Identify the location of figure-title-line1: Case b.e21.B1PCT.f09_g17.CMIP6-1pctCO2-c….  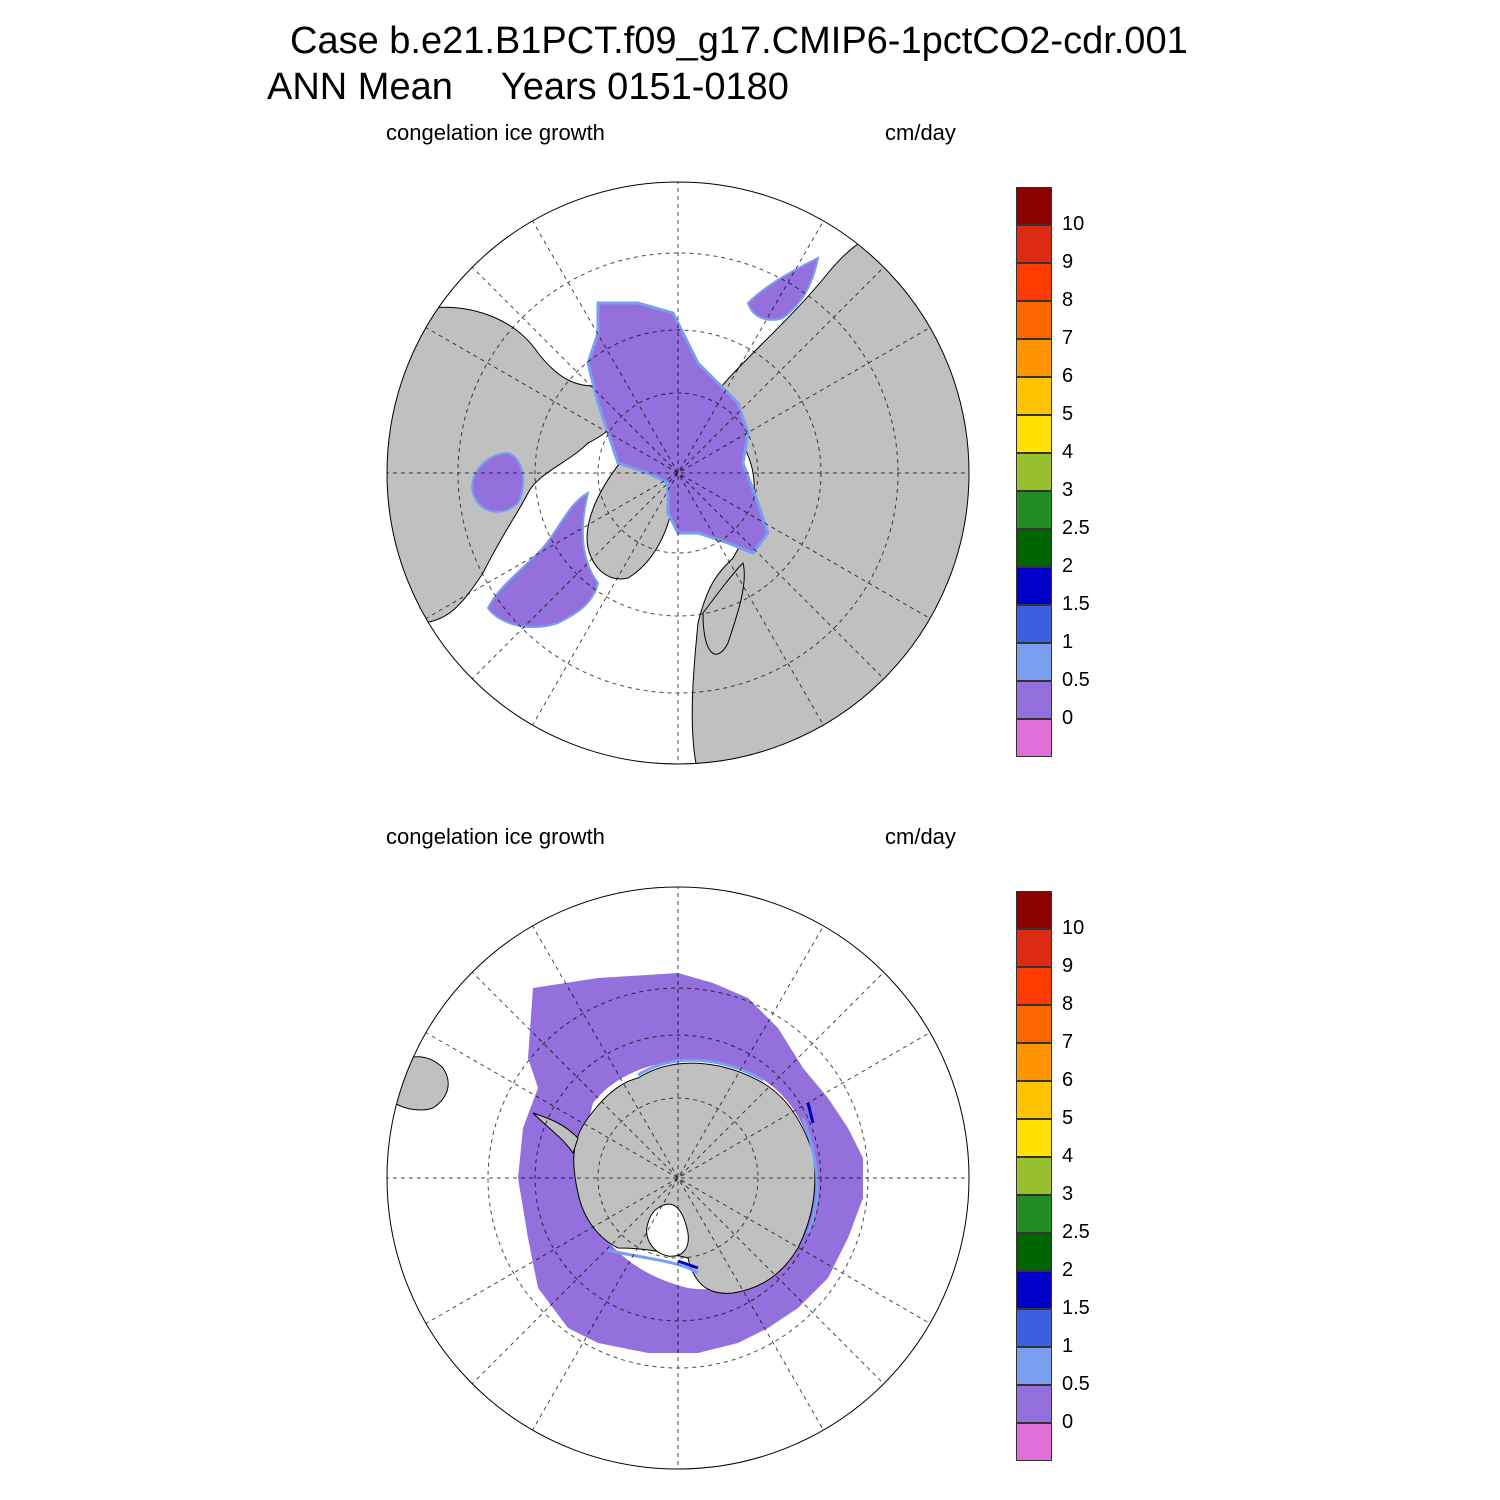
(739, 41).